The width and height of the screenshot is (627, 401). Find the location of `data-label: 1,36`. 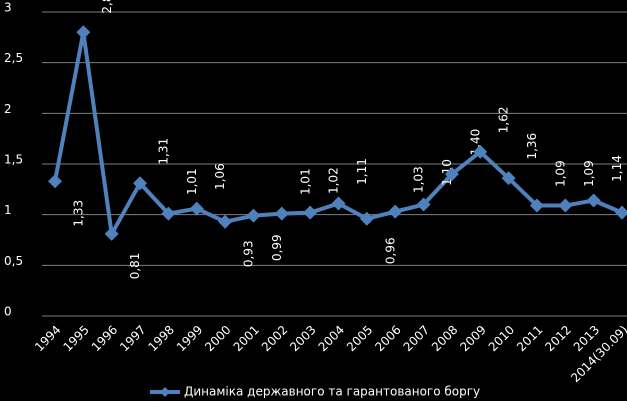

data-label: 1,36 is located at coordinates (532, 146).